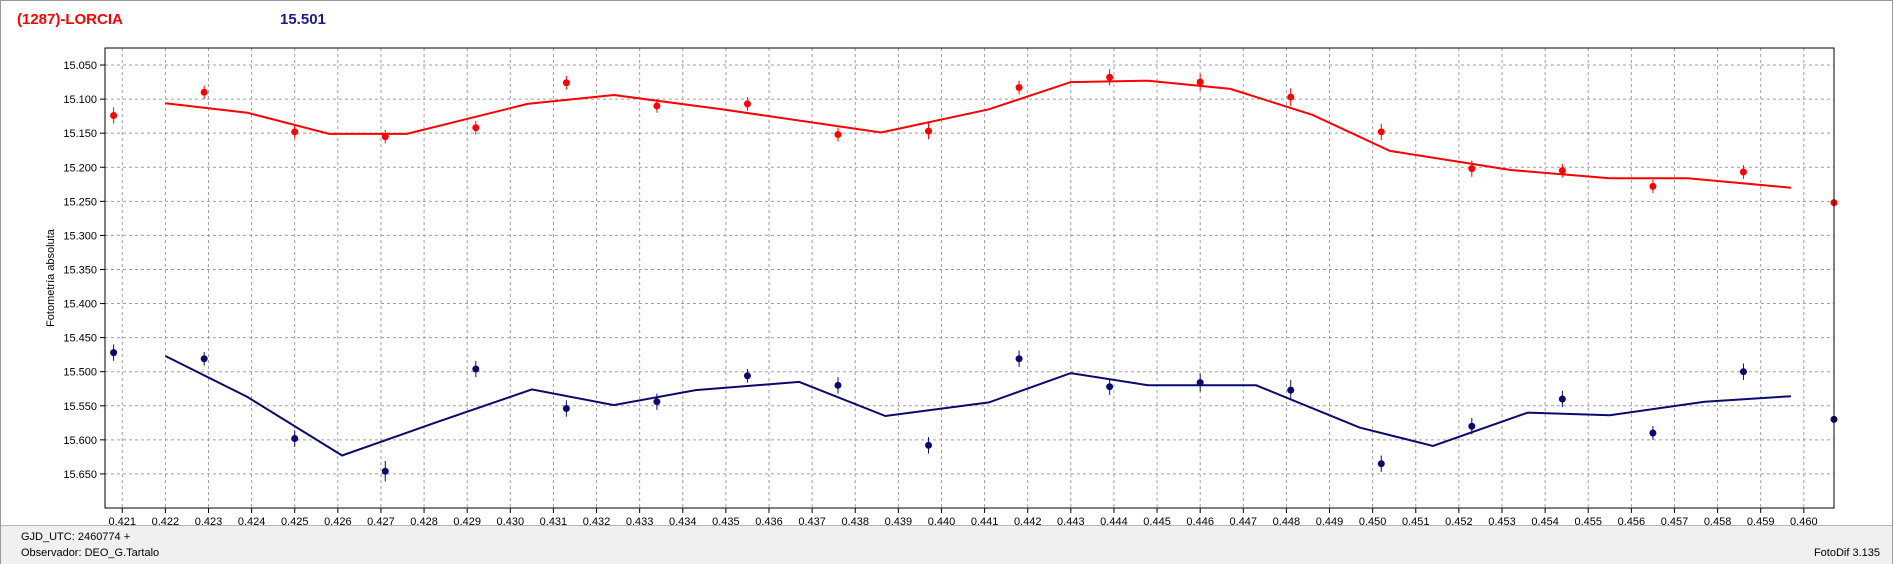 The width and height of the screenshot is (1893, 564). What do you see at coordinates (1675, 520) in the screenshot?
I see `x-tick-label: 0.457` at bounding box center [1675, 520].